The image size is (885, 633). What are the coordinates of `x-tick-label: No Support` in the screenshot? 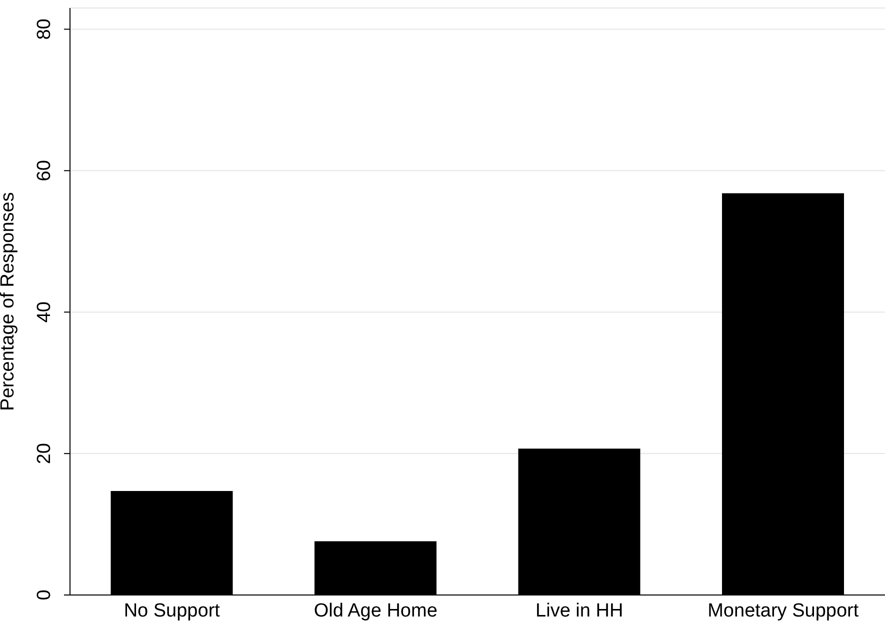 It's located at (172, 611).